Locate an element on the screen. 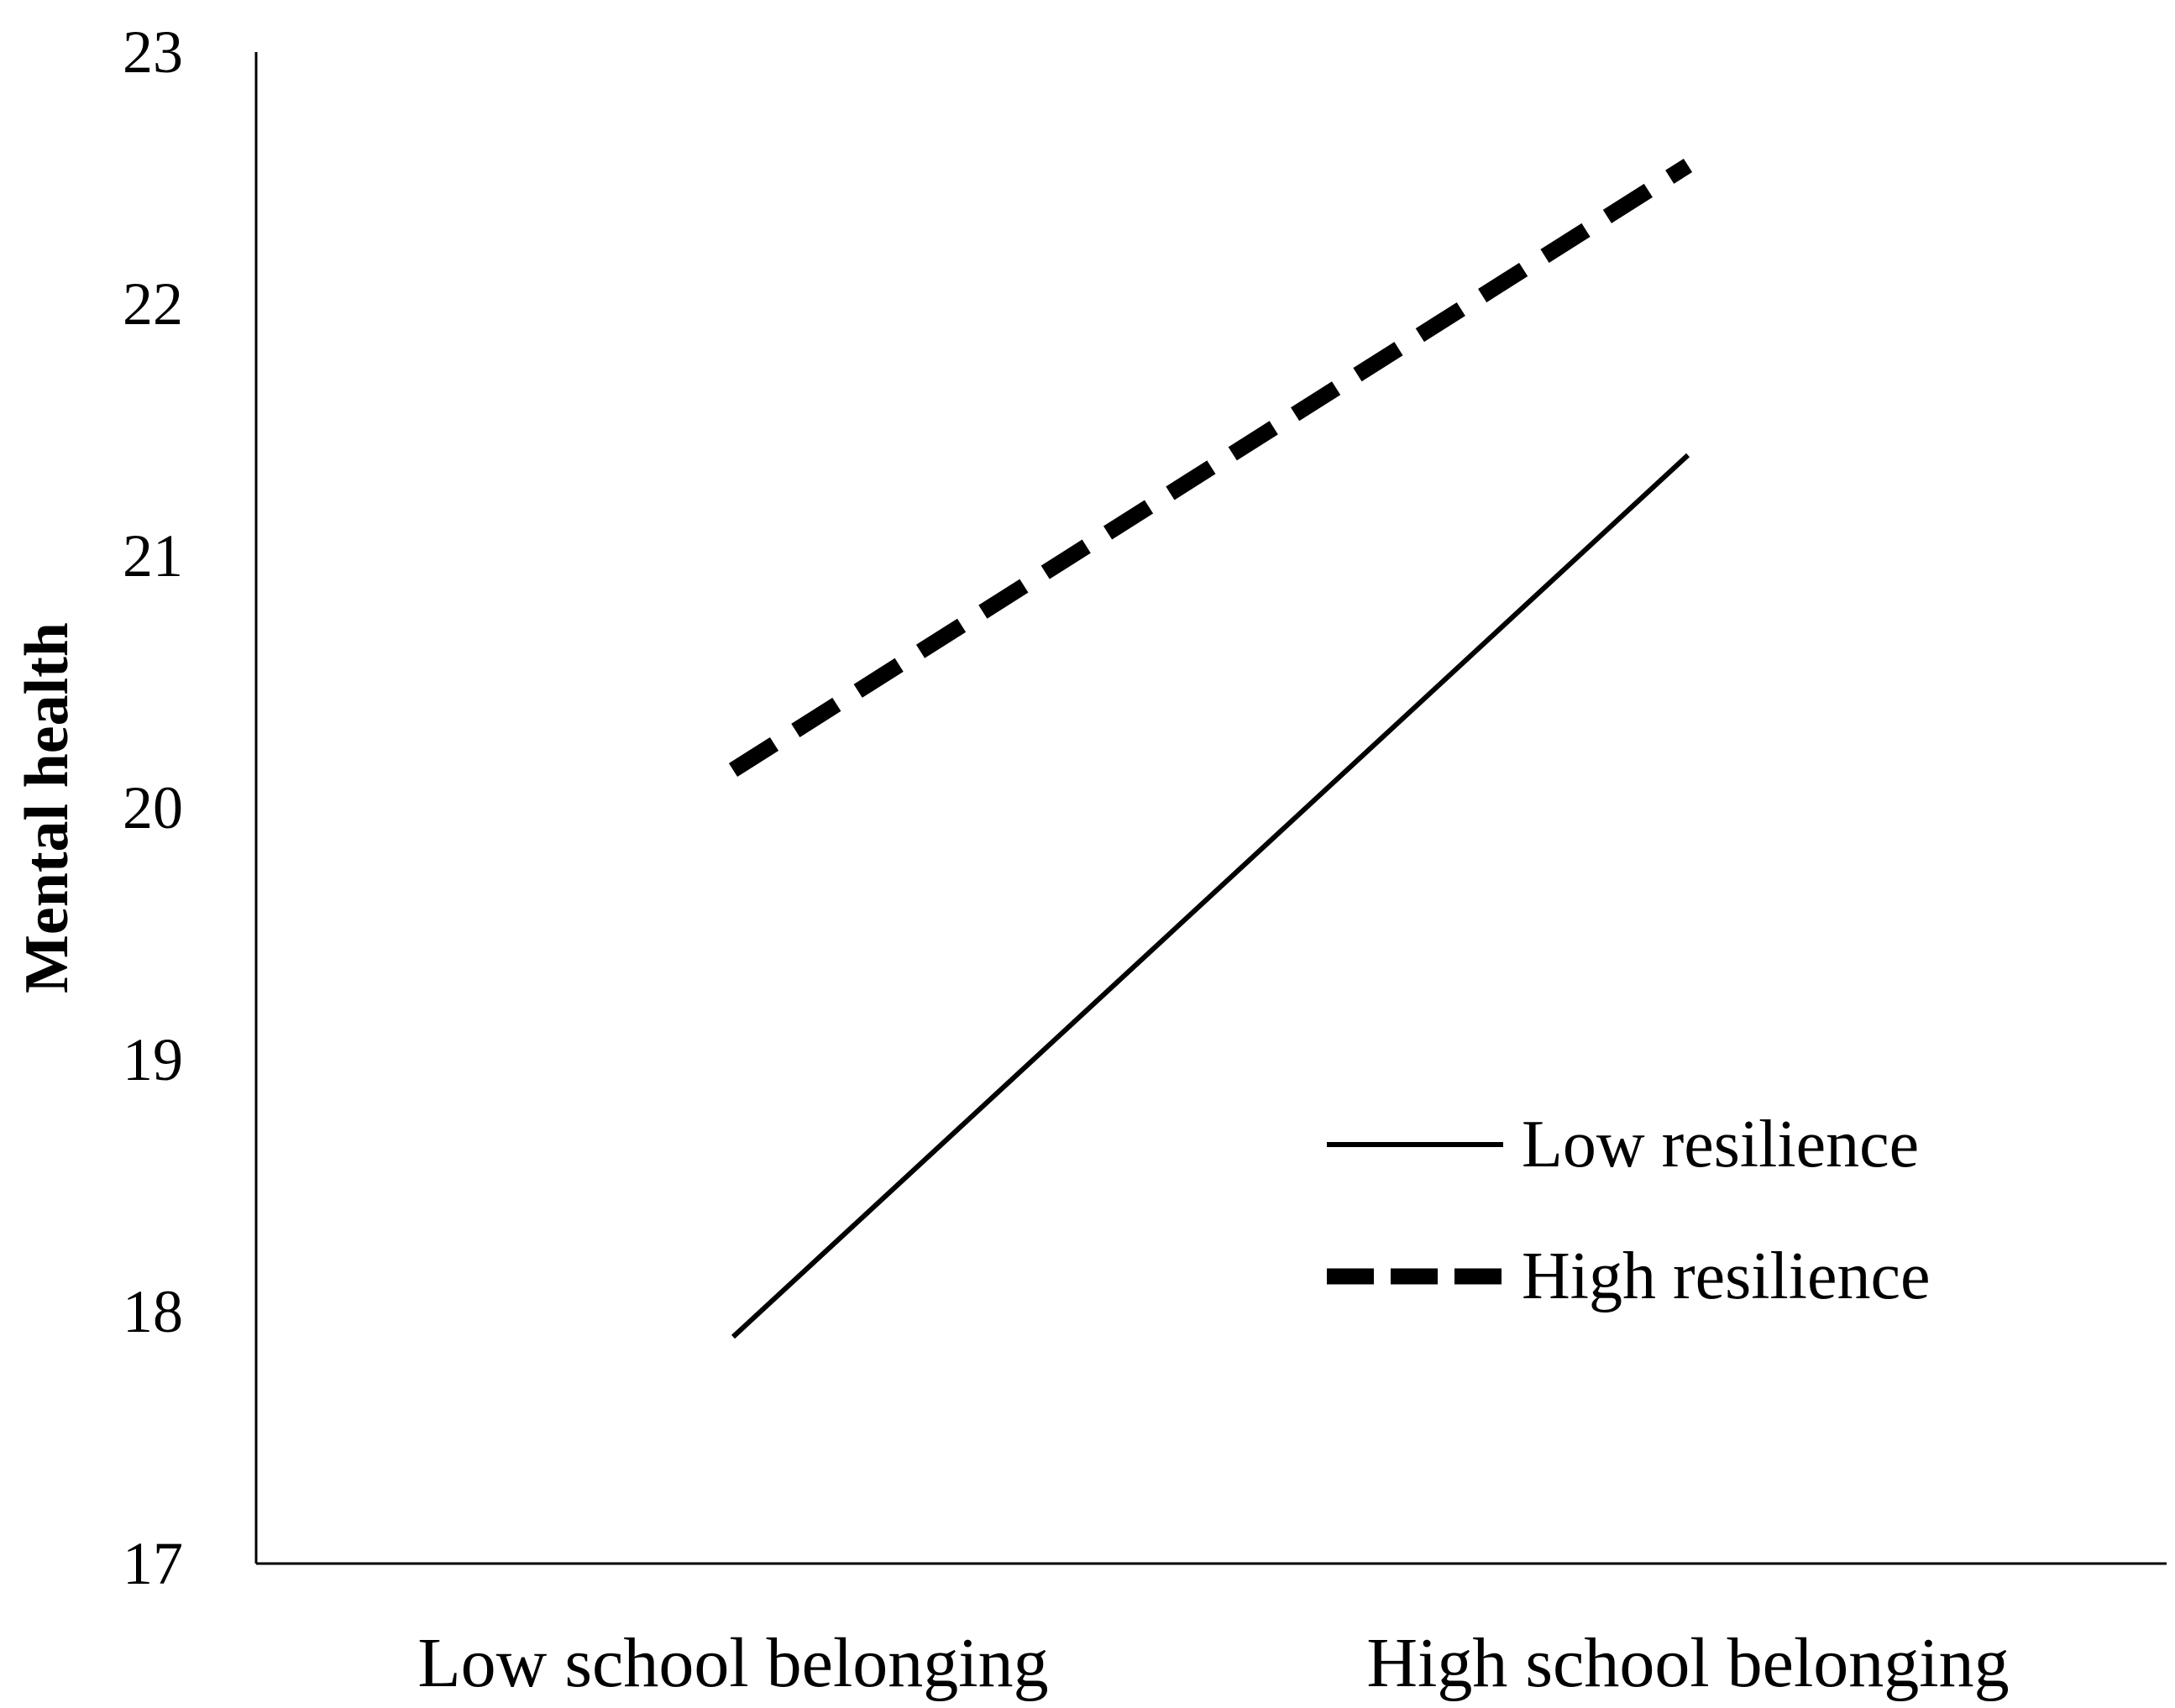 The width and height of the screenshot is (2175, 1708). y-axis-title: Mental health is located at coordinates (47, 807).